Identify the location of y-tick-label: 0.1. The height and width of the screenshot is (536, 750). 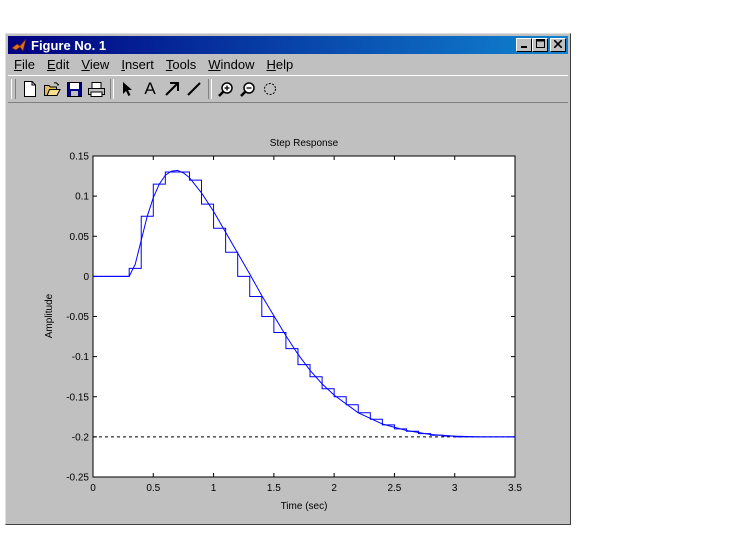
(82, 197).